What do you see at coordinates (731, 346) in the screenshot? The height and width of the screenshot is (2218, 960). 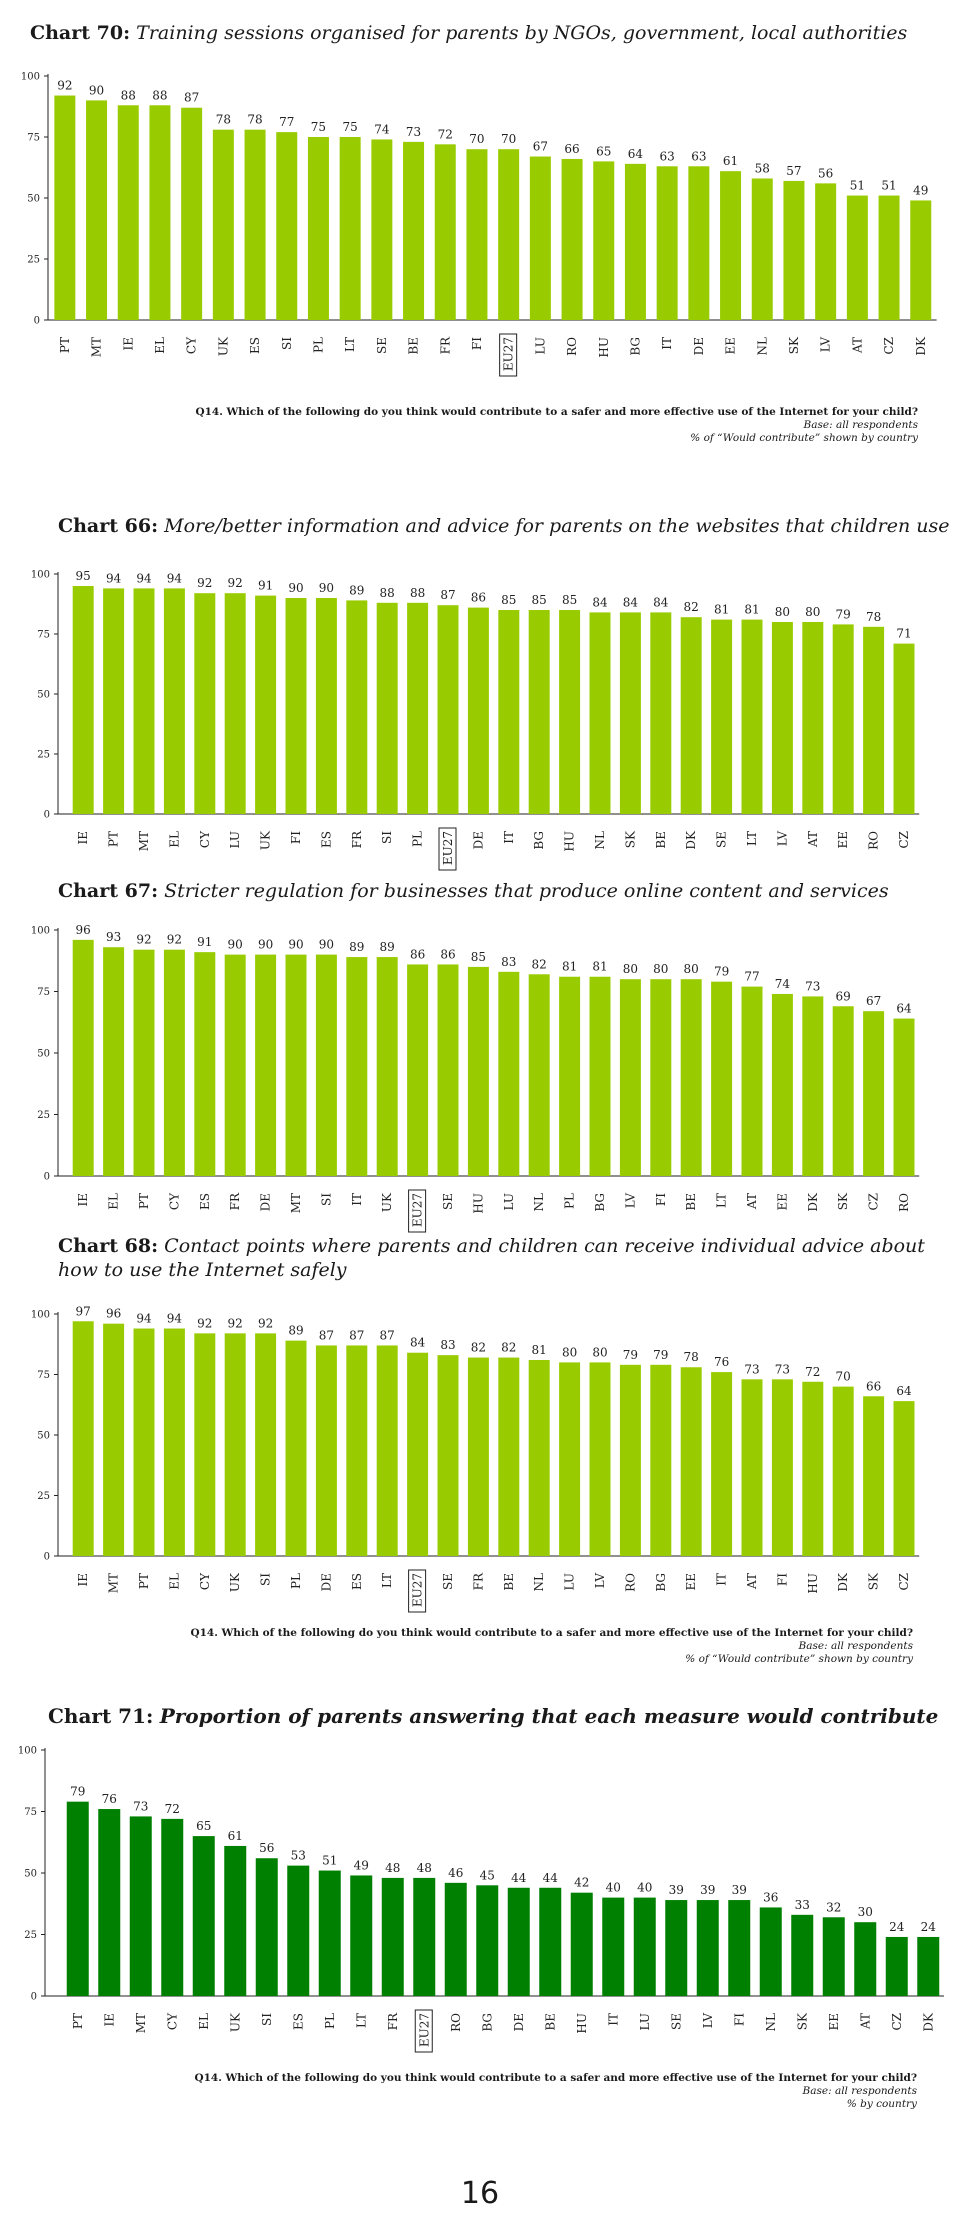 I see `category-label-group: EE` at bounding box center [731, 346].